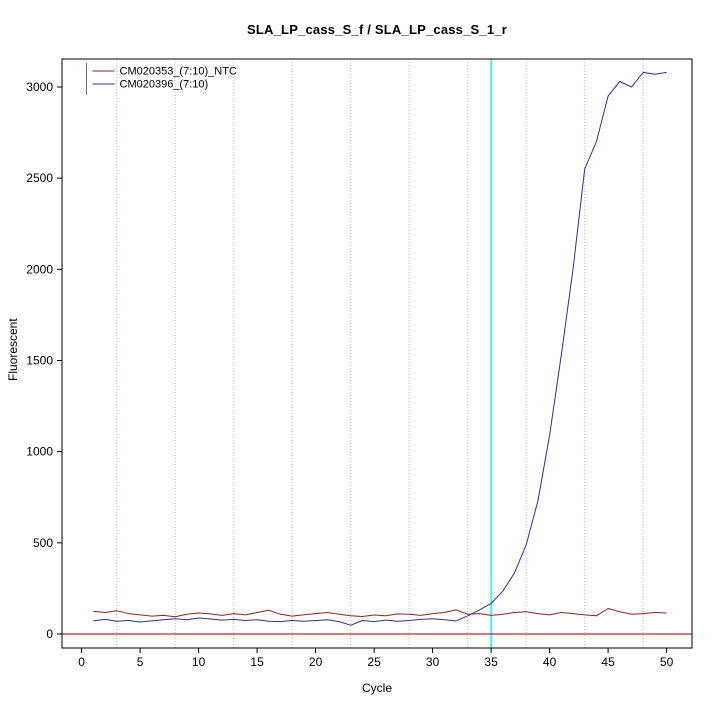 The image size is (720, 720). What do you see at coordinates (199, 662) in the screenshot?
I see `x-tick-label: 10` at bounding box center [199, 662].